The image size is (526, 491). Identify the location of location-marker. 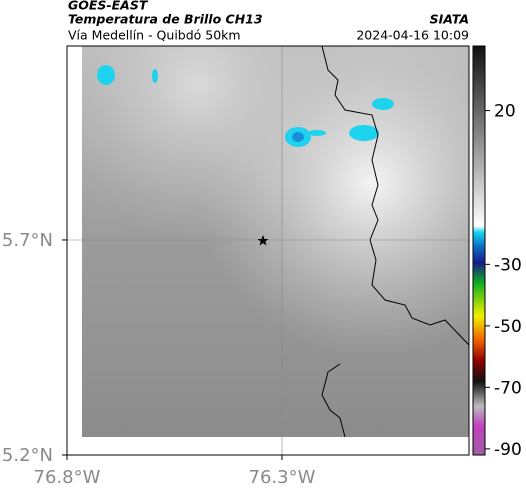
(263, 240).